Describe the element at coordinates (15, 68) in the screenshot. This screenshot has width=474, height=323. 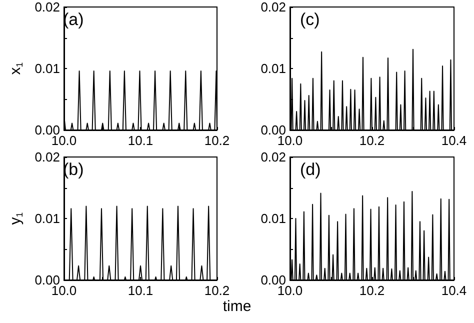
I see `y-axis-title: x1` at that location.